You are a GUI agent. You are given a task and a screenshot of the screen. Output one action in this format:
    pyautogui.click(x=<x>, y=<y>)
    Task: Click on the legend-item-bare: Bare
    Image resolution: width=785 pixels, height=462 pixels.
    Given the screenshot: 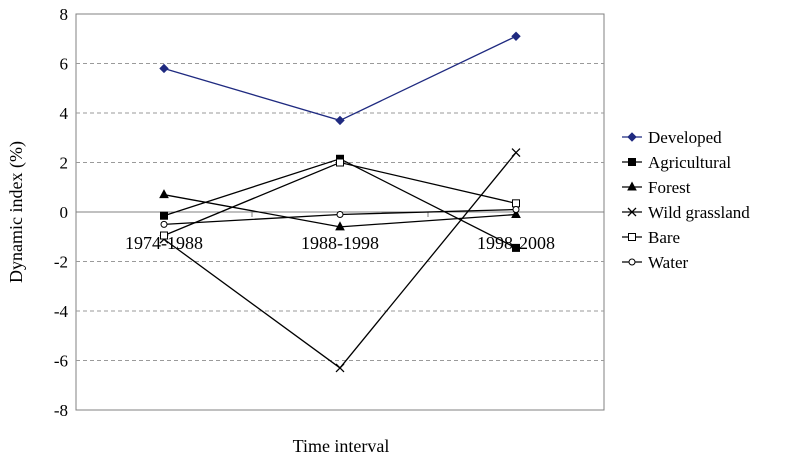 What is the action you would take?
    pyautogui.click(x=651, y=237)
    